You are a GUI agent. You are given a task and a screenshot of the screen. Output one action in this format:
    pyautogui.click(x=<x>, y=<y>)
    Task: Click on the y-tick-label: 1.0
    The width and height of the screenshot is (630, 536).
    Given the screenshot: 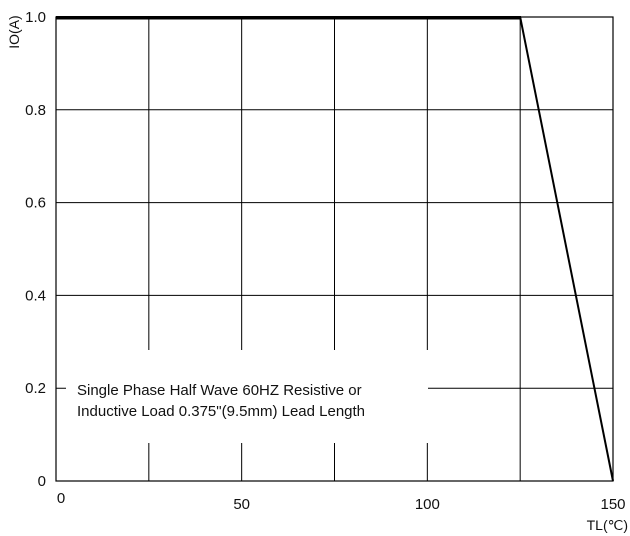 What is the action you would take?
    pyautogui.click(x=35, y=17)
    